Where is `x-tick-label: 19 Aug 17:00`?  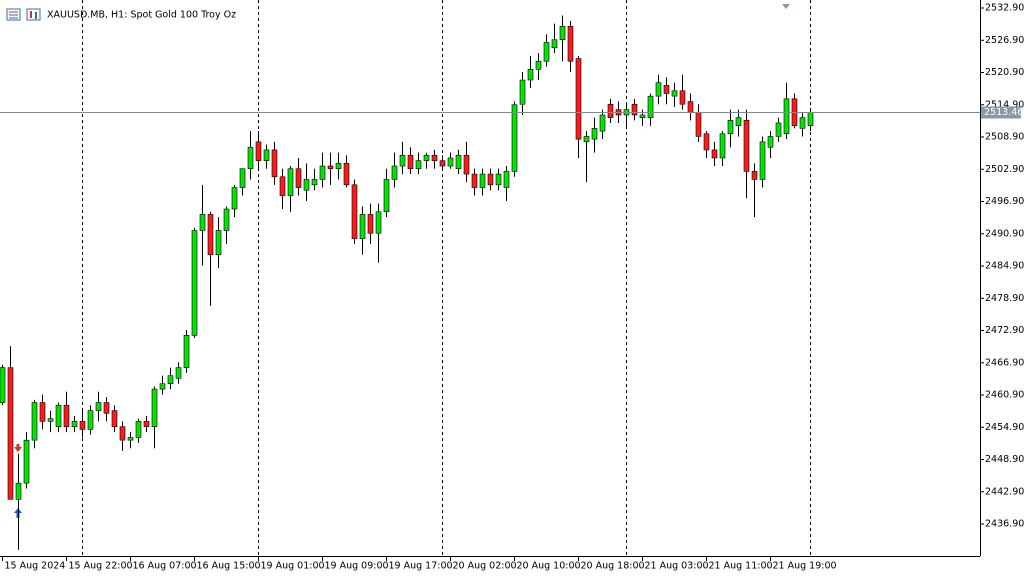 x-tick-label: 19 Aug 17:00 is located at coordinates (421, 566).